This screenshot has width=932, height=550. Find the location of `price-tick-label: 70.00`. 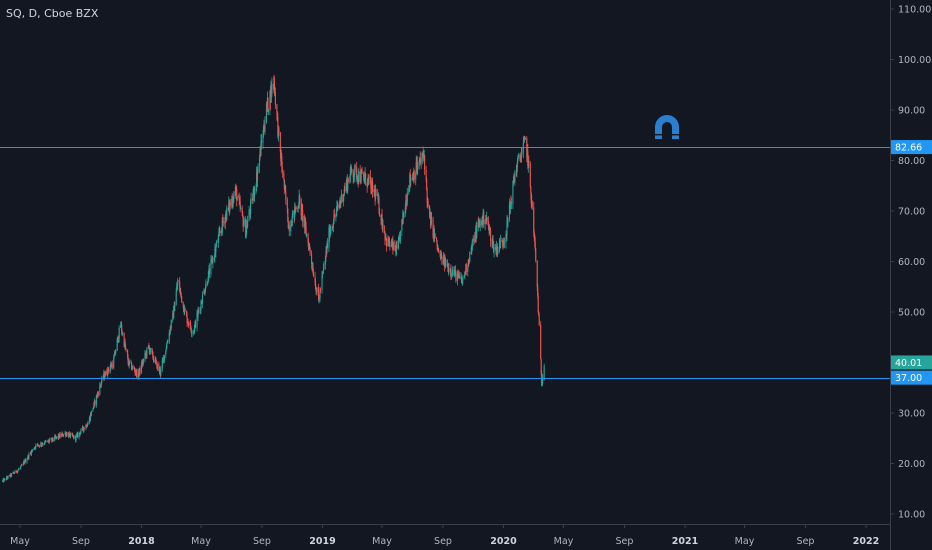

price-tick-label: 70.00 is located at coordinates (911, 212).